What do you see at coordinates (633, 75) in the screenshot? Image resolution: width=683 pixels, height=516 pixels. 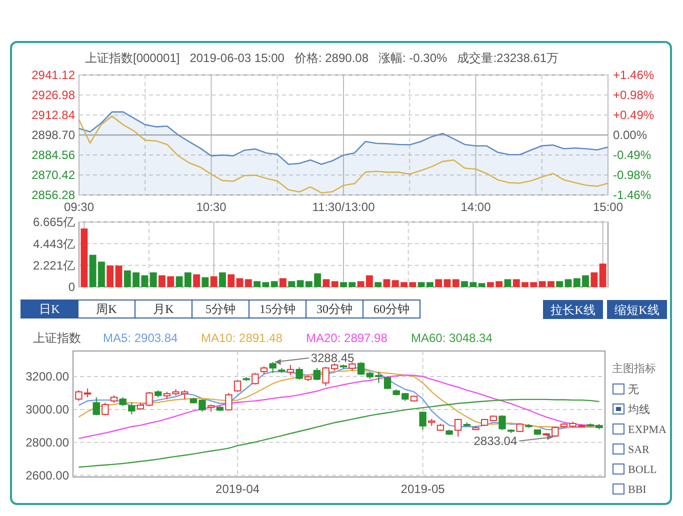 I see `y2-tick-label: +1.46%` at bounding box center [633, 75].